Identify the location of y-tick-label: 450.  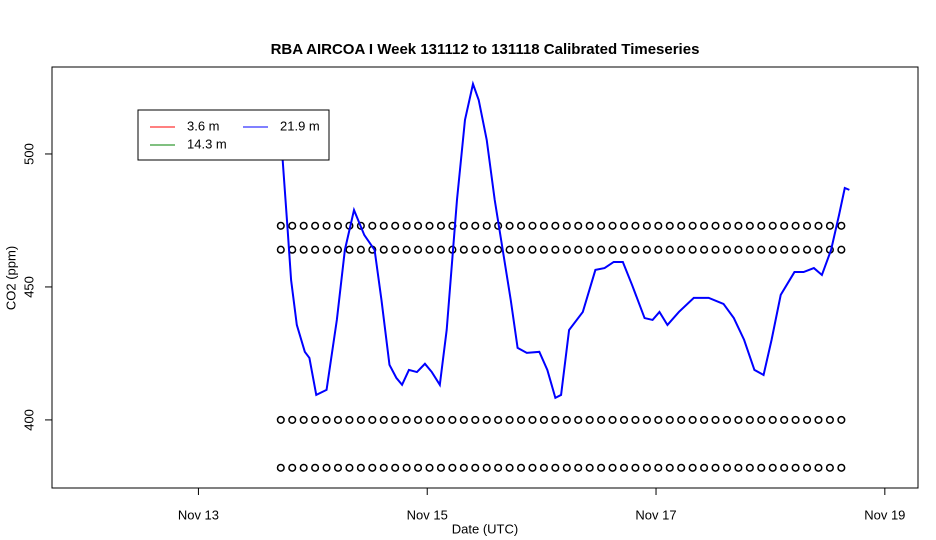
(28, 287).